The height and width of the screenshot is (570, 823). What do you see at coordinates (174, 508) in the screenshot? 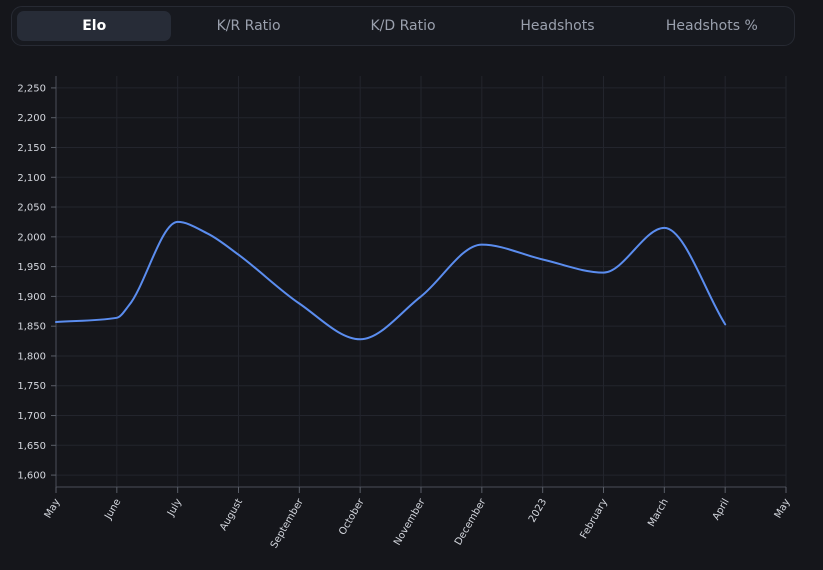
I see `x-tick-label: July` at bounding box center [174, 508].